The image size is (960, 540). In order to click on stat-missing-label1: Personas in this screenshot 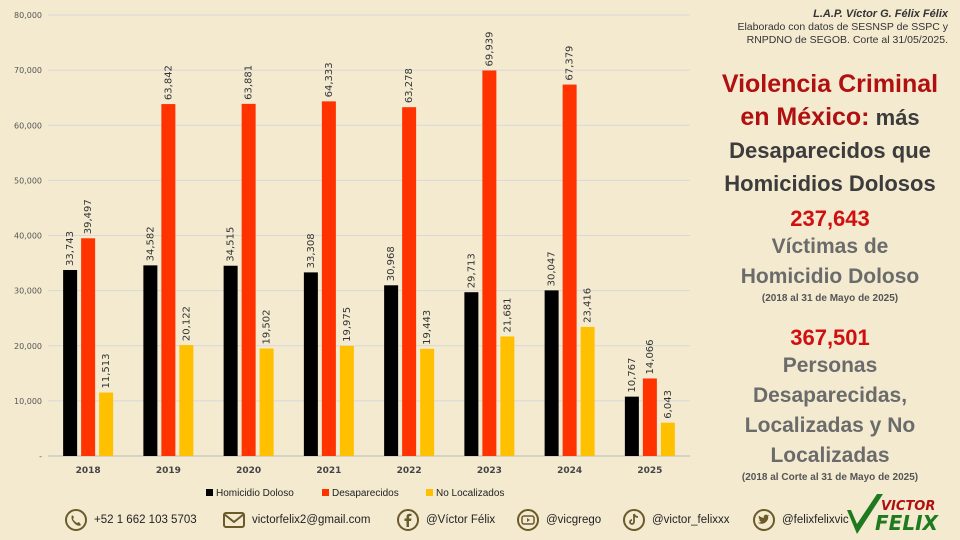, I will do `click(830, 365)`.